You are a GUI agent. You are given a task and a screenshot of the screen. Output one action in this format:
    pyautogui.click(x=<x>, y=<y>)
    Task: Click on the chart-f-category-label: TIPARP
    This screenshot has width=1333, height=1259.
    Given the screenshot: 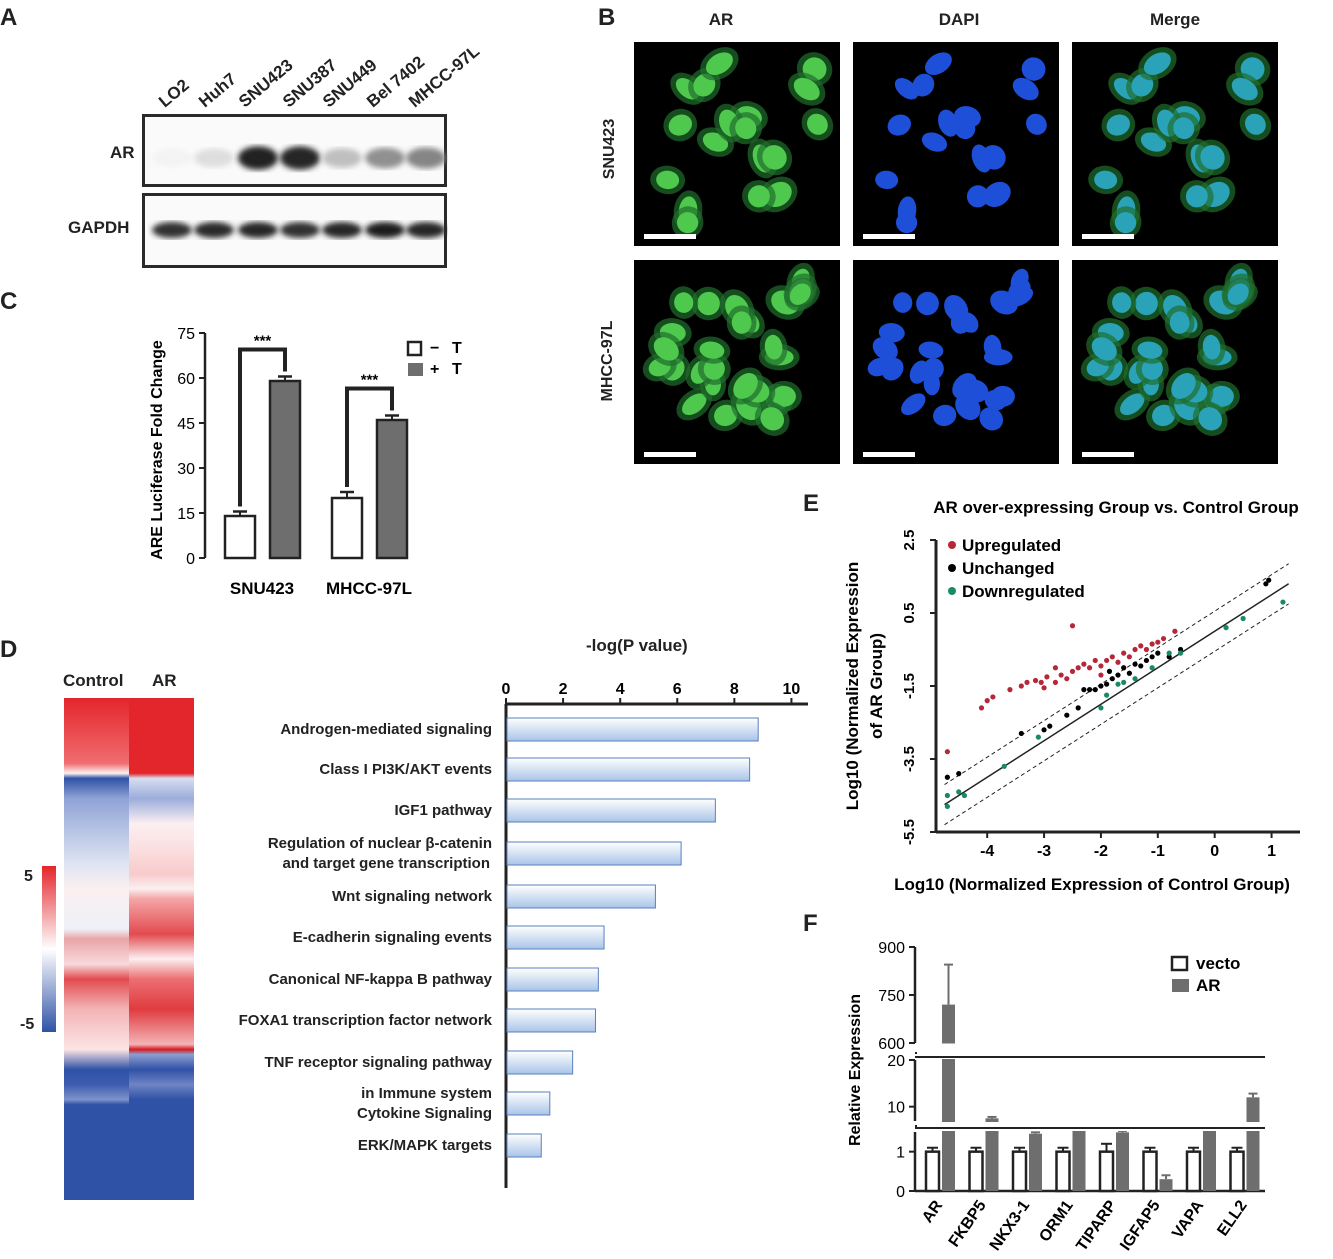 What is the action you would take?
    pyautogui.click(x=1096, y=1225)
    